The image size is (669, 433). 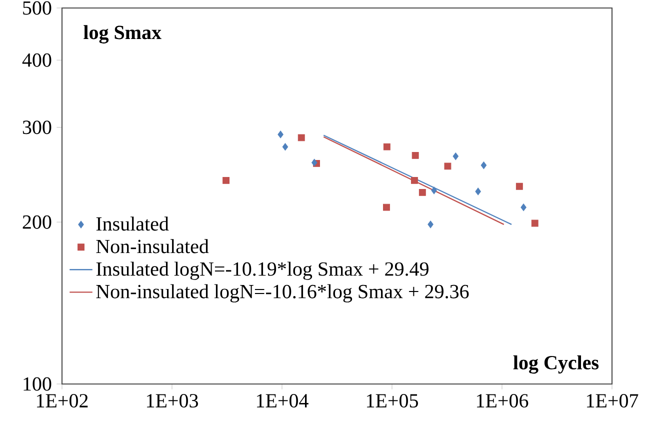 I want to click on x-tick-label: 1E+07, so click(x=612, y=401).